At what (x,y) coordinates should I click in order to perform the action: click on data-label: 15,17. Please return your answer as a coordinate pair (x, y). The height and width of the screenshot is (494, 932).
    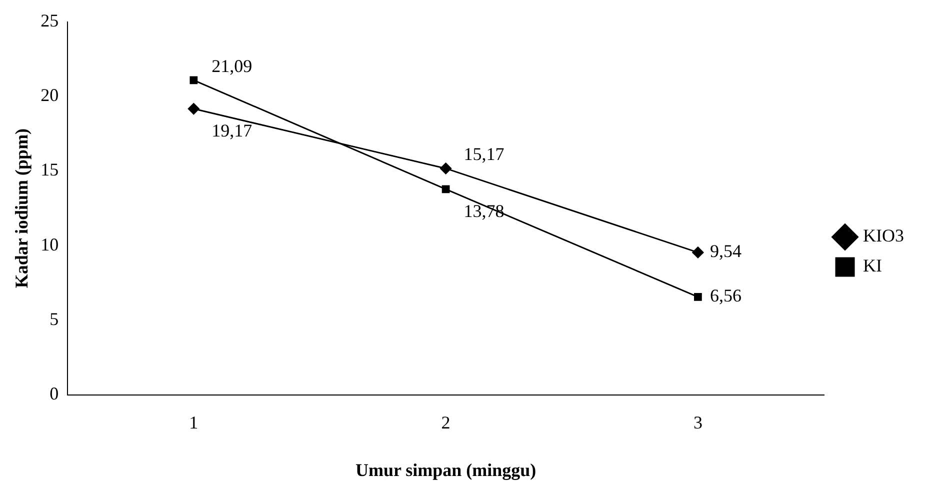
    Looking at the image, I should click on (484, 154).